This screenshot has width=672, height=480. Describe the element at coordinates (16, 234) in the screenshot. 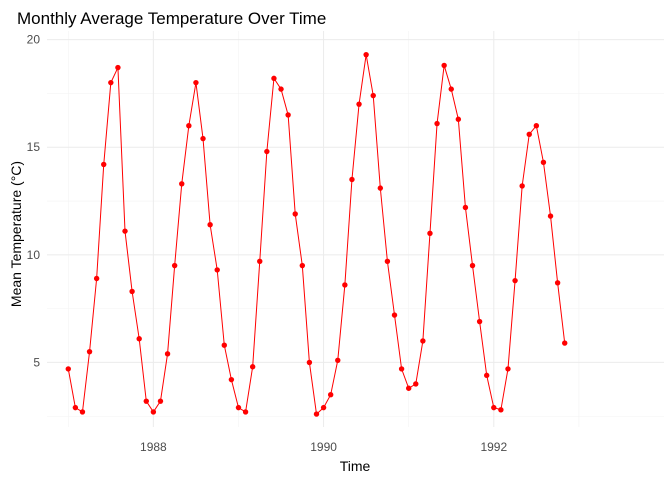

I see `y-axis-title: Mean Temperature (°C)` at that location.